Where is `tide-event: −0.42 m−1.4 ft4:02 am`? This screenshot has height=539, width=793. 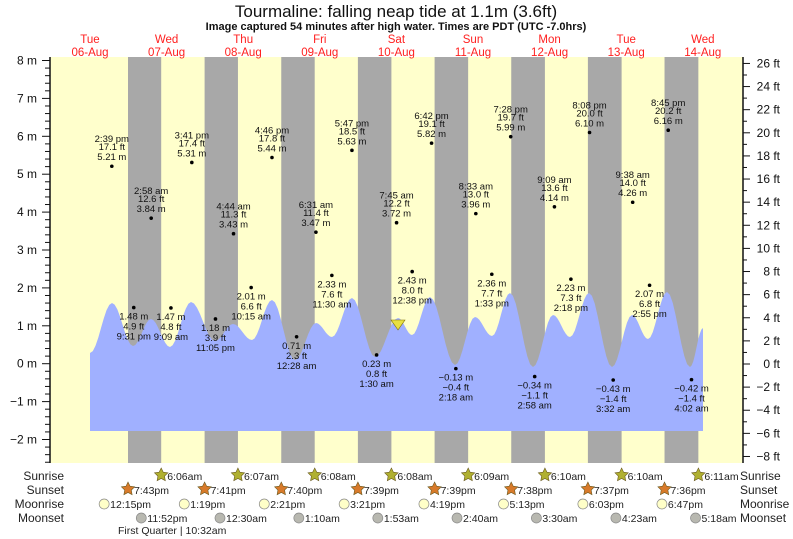 tide-event: −0.42 m−1.4 ft4:02 am is located at coordinates (691, 396).